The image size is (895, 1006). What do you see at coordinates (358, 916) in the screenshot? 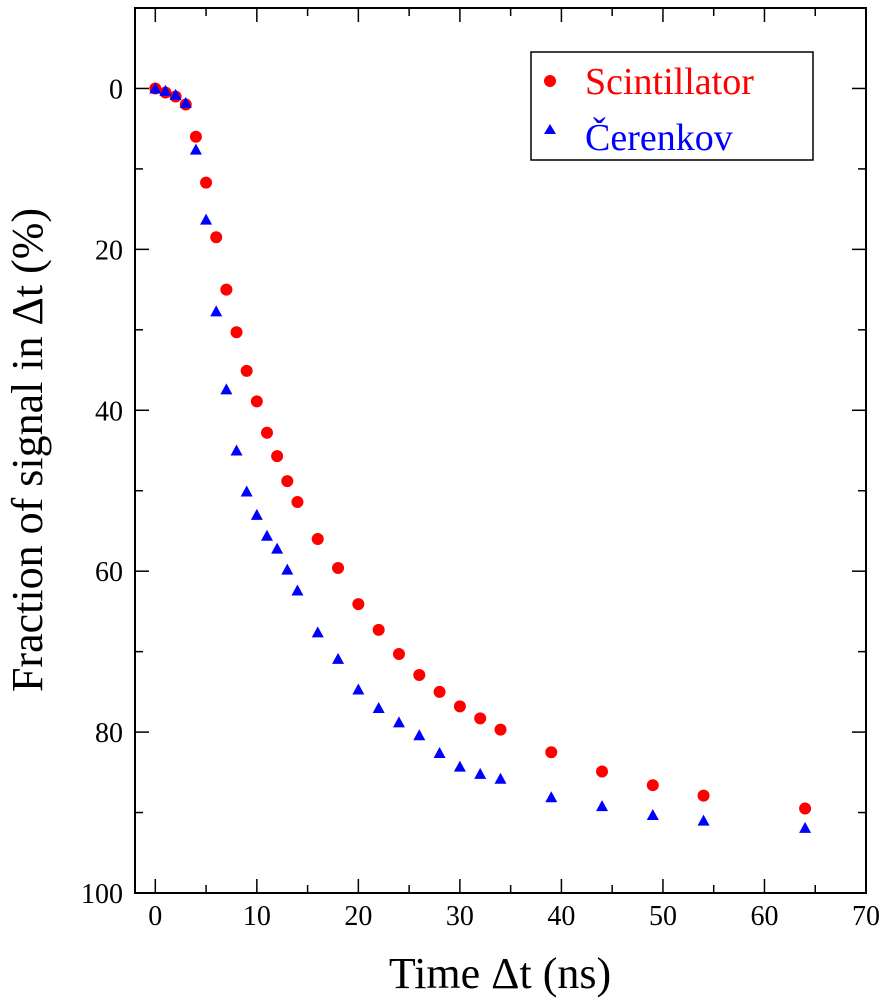
I see `x-tick-label: 20` at bounding box center [358, 916].